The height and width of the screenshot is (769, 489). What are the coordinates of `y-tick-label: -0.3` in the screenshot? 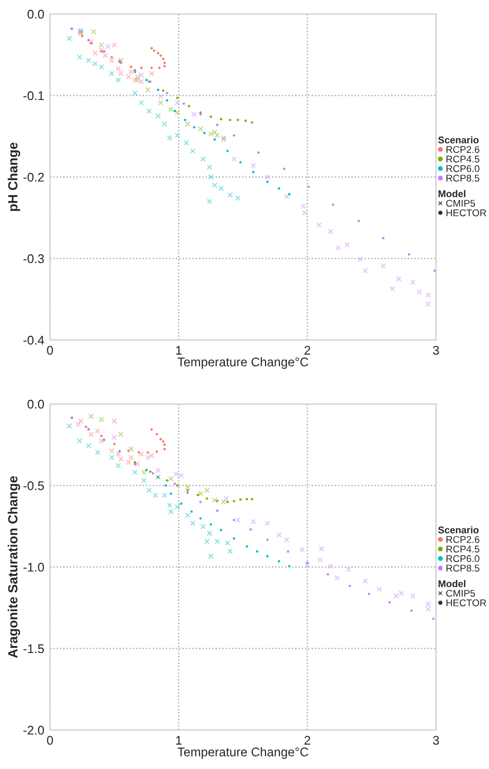 It's located at (33, 259).